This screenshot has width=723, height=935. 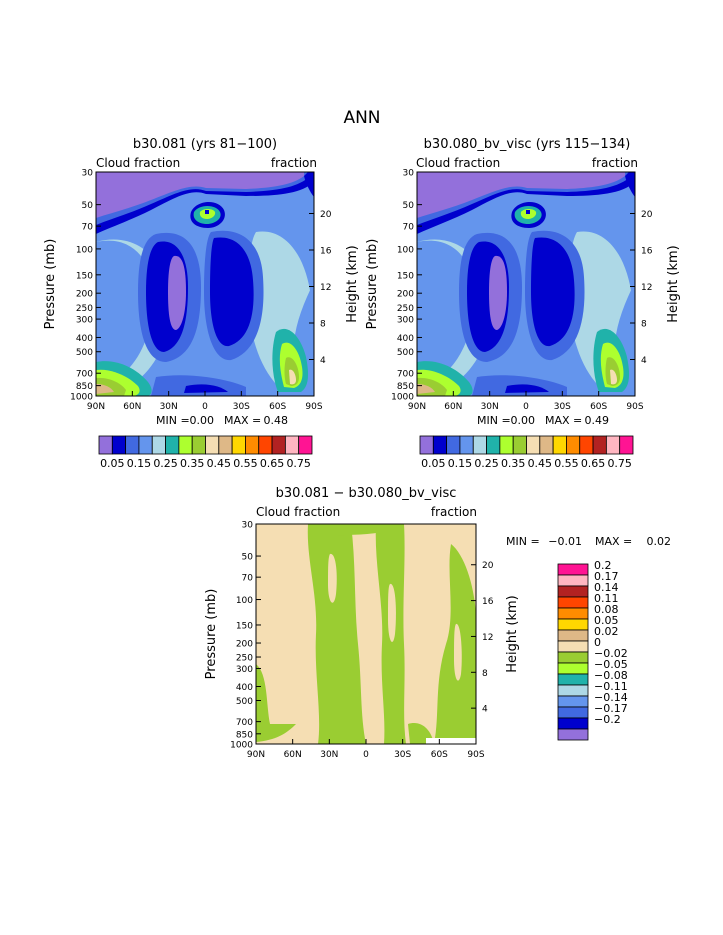 I want to click on colorbar-label: 0.45, so click(x=219, y=463).